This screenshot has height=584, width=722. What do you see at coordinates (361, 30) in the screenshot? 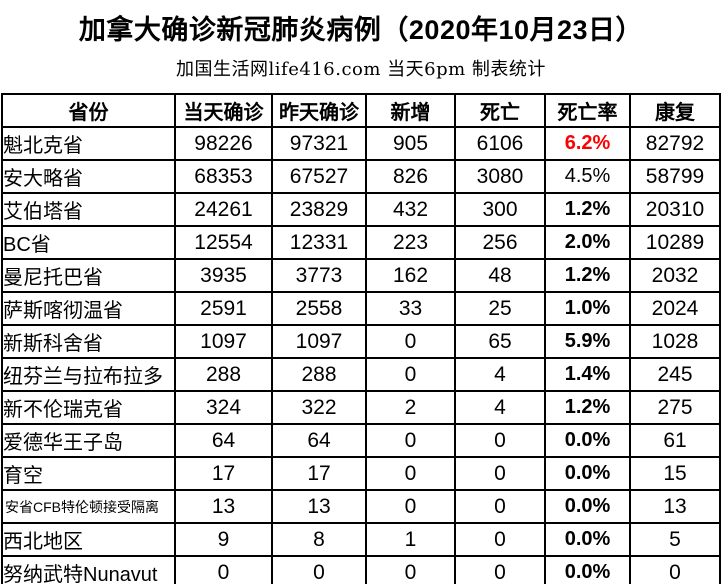
I see `page-title: 加拿大确诊新冠肺炎病例（2020年10月23日）` at bounding box center [361, 30].